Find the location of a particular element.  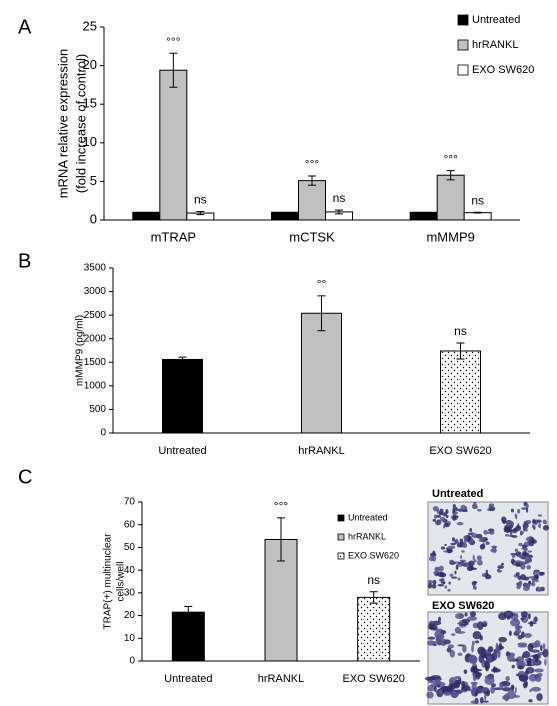

legend-label: EXO SW620 is located at coordinates (373, 555).